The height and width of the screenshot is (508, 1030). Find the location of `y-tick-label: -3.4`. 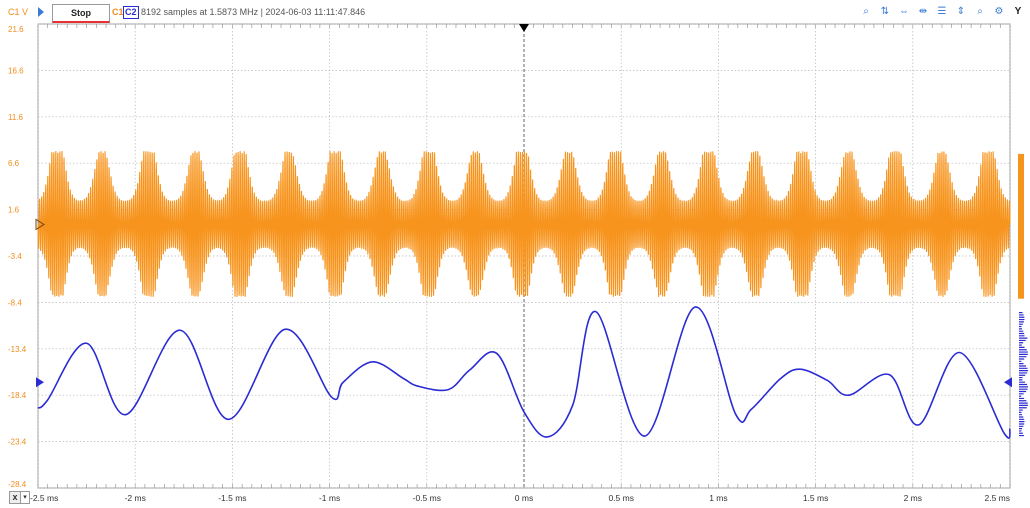

y-tick-label: -3.4 is located at coordinates (15, 256).